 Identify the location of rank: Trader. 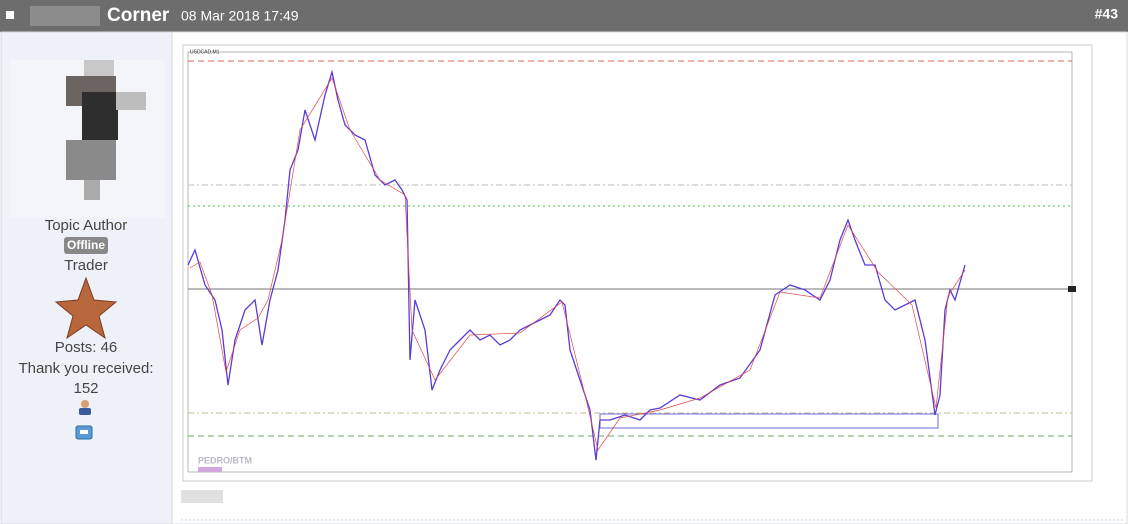
(86, 265).